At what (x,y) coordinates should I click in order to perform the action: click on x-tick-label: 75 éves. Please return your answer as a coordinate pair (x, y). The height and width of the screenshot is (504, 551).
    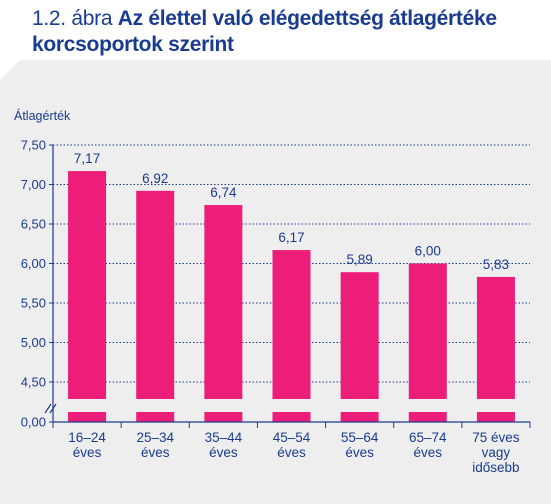
    Looking at the image, I should click on (496, 437).